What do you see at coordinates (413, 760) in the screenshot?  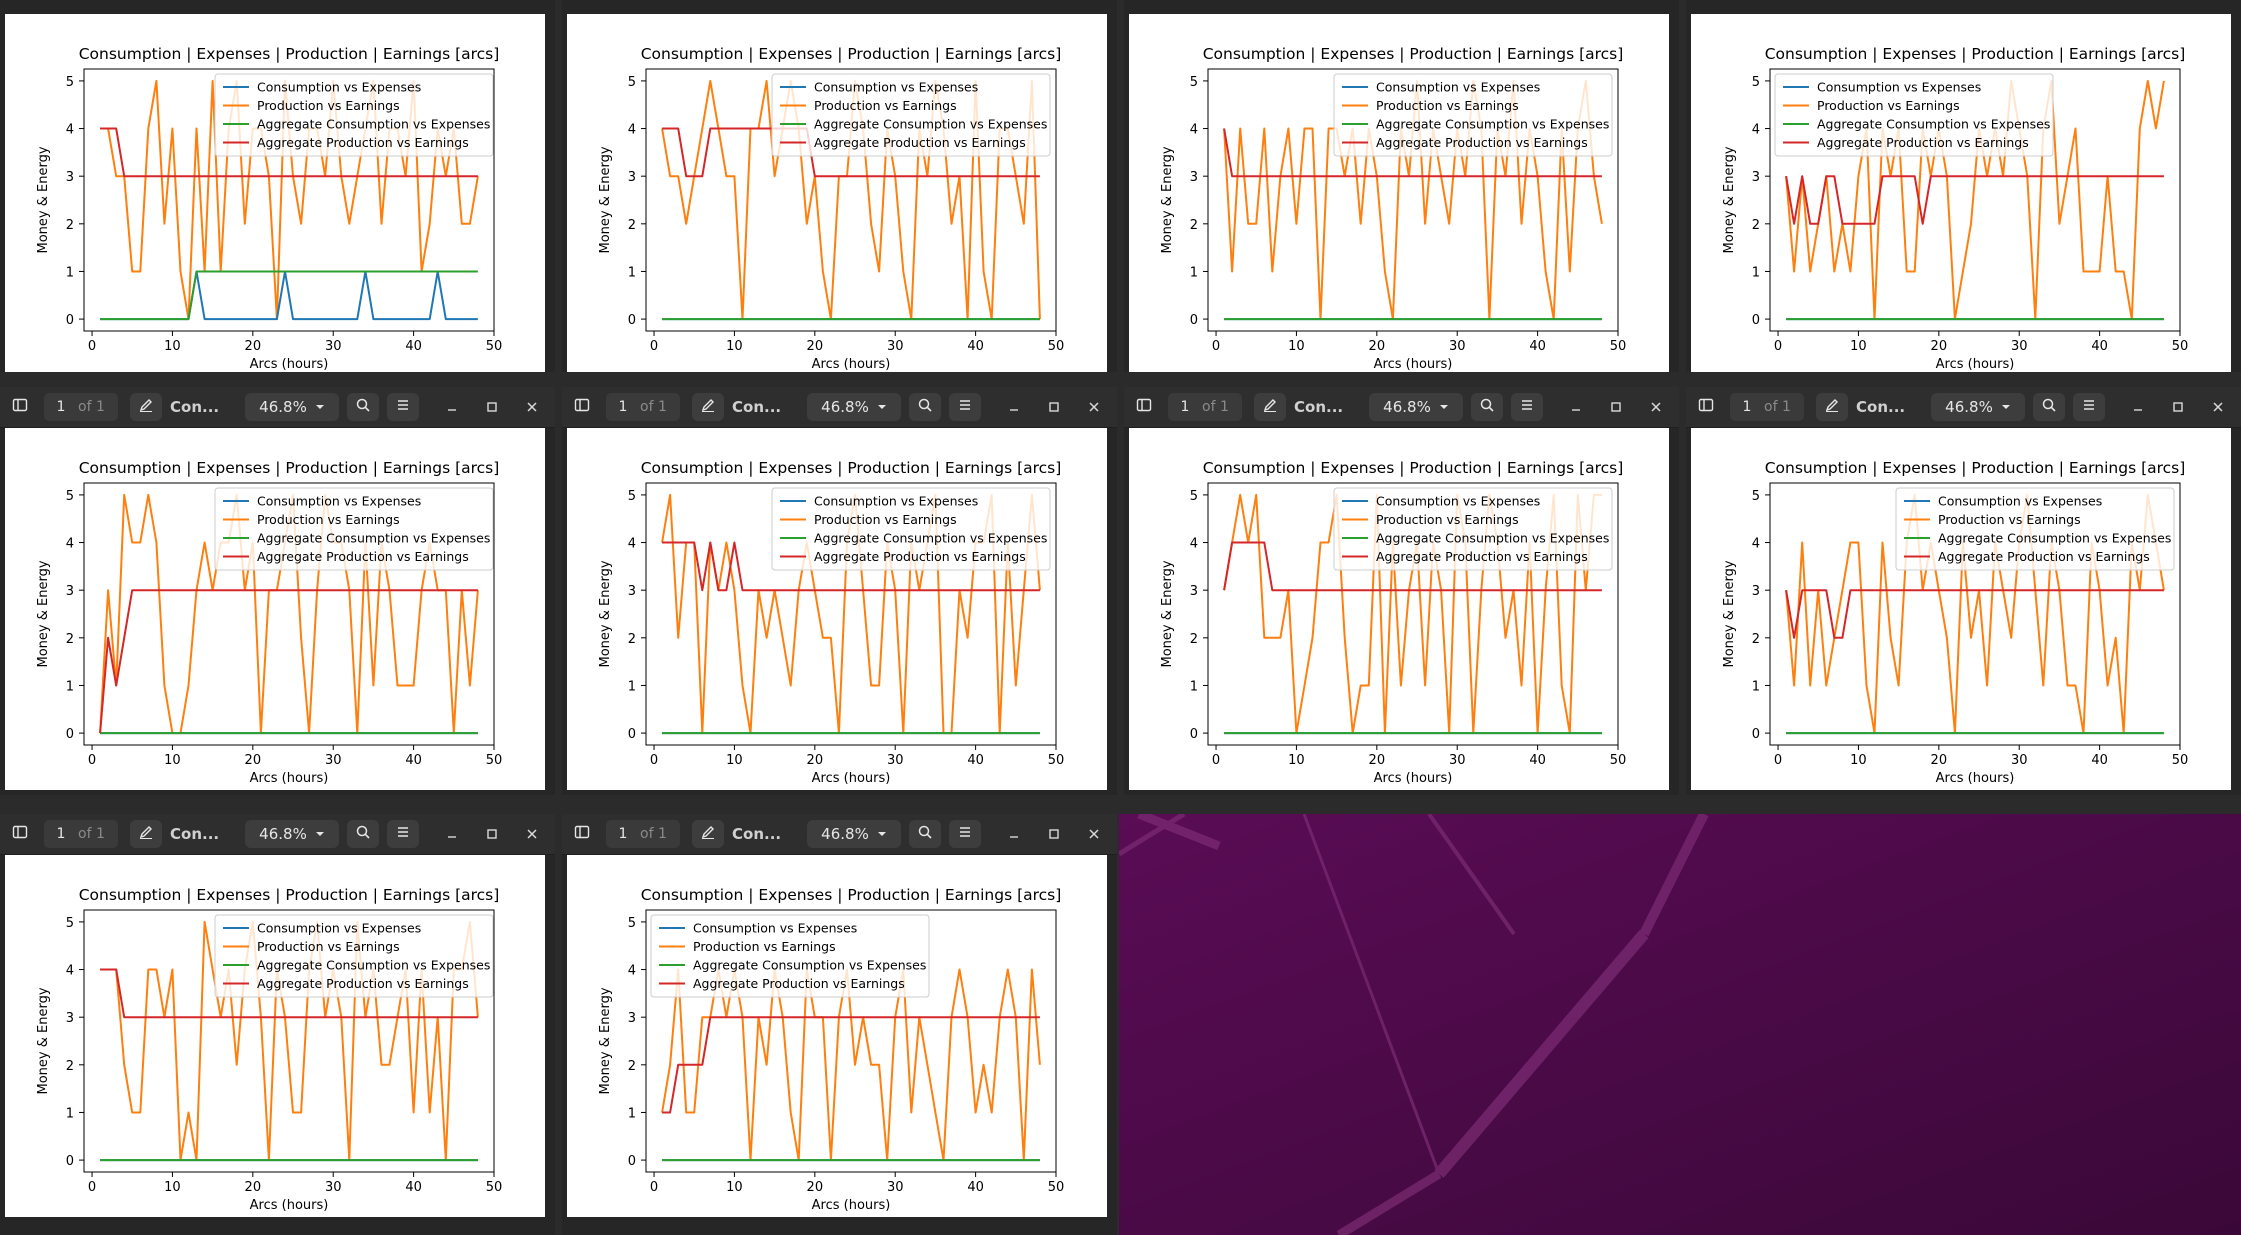 I see `x-tick-label: 40` at bounding box center [413, 760].